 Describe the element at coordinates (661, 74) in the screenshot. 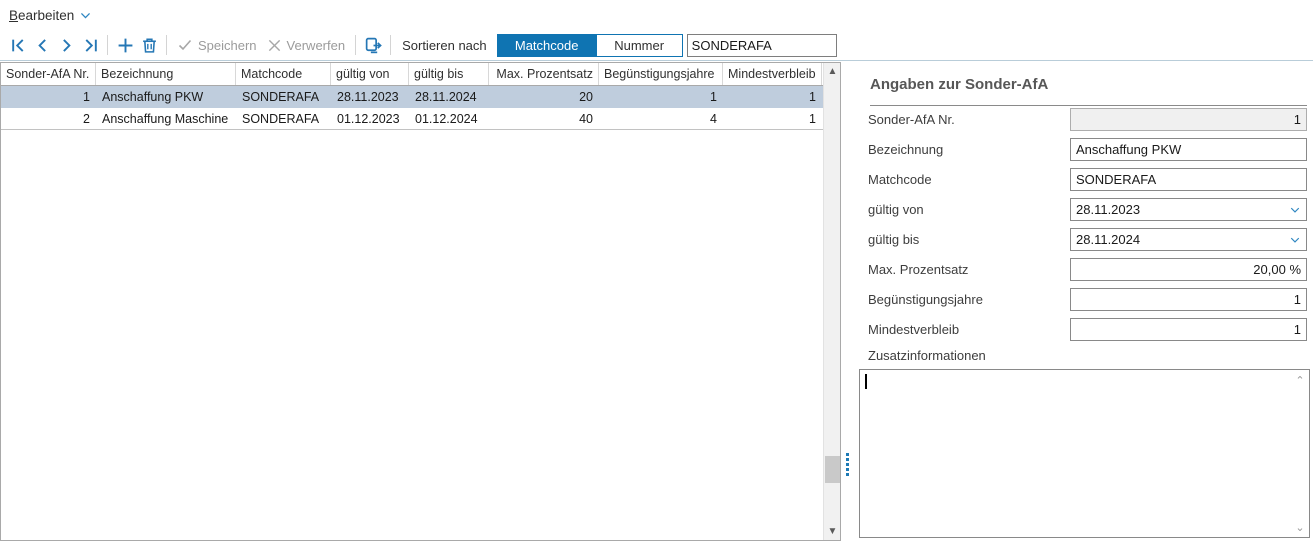

I see `col-header-beguenstigungsjahre: Begünstigungsjahre` at that location.